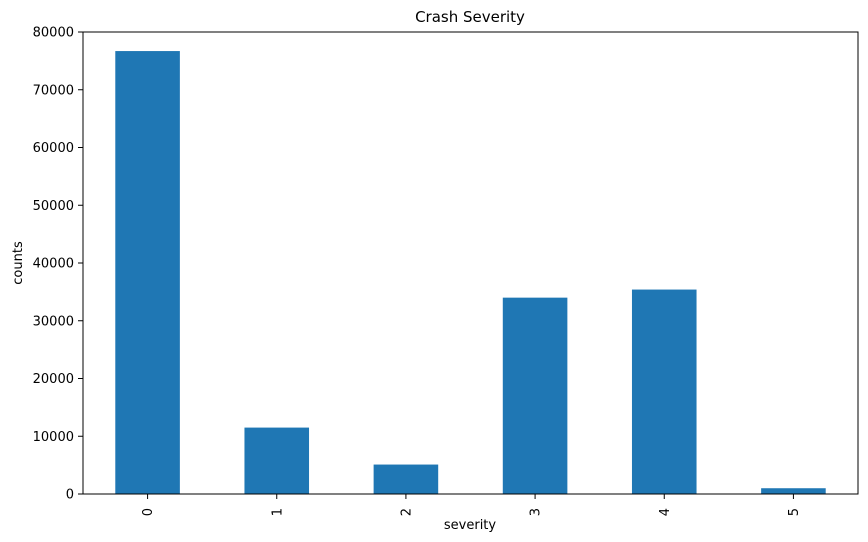  What do you see at coordinates (18, 263) in the screenshot?
I see `y-axis-label: counts` at bounding box center [18, 263].